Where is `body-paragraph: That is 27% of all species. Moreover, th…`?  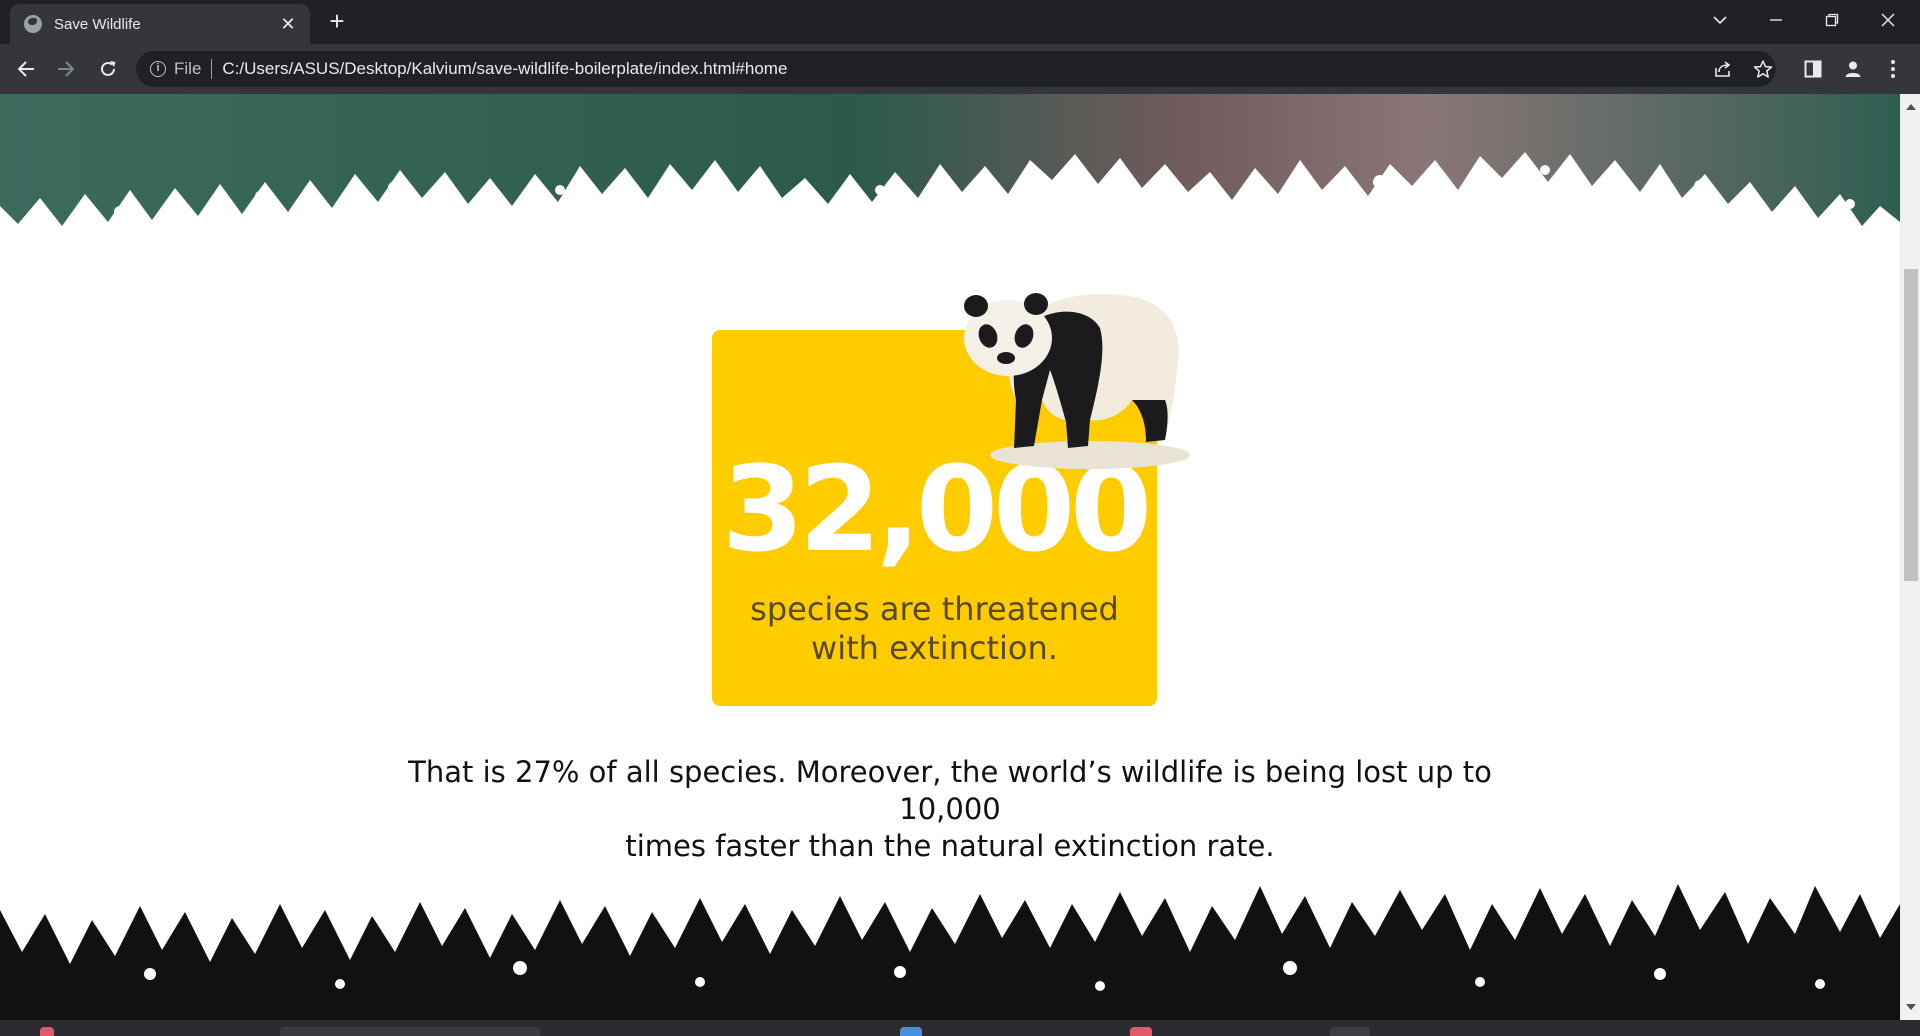 body-paragraph: That is 27% of all species. Moreover, th… is located at coordinates (950, 809).